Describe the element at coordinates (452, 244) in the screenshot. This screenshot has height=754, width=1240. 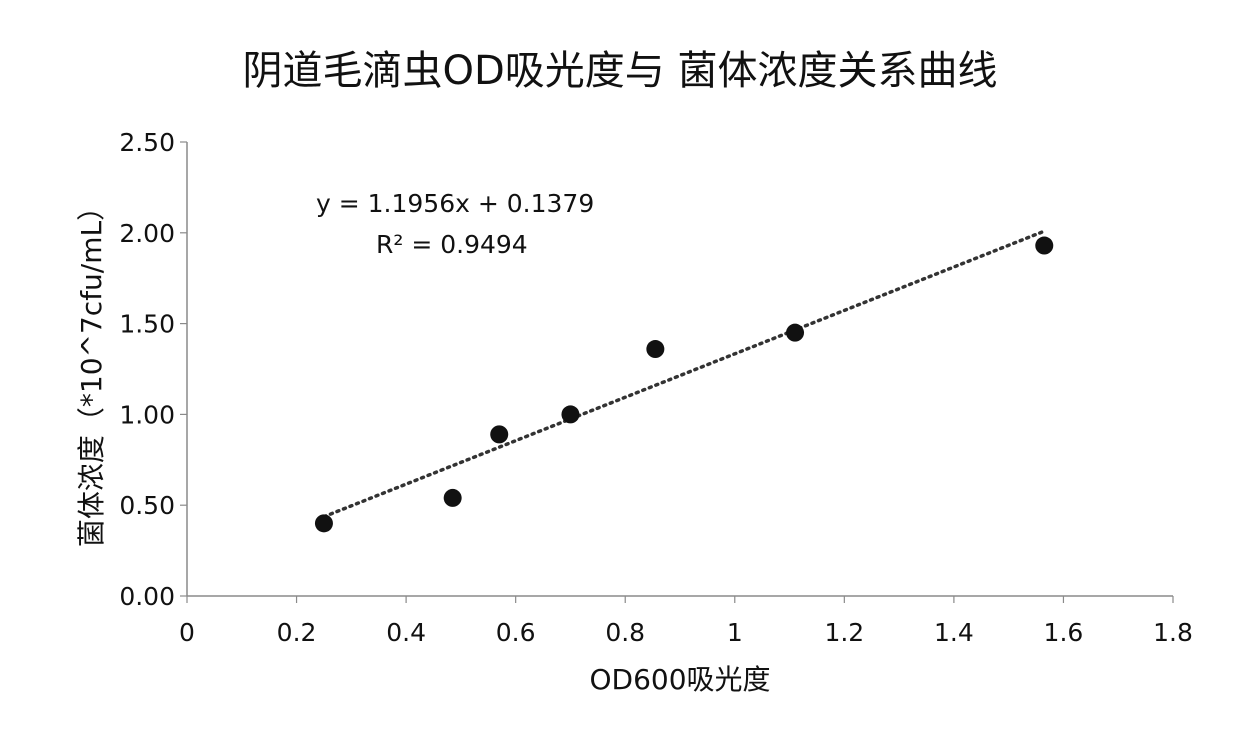
I see `r-squared-label: R² = 0.9494` at that location.